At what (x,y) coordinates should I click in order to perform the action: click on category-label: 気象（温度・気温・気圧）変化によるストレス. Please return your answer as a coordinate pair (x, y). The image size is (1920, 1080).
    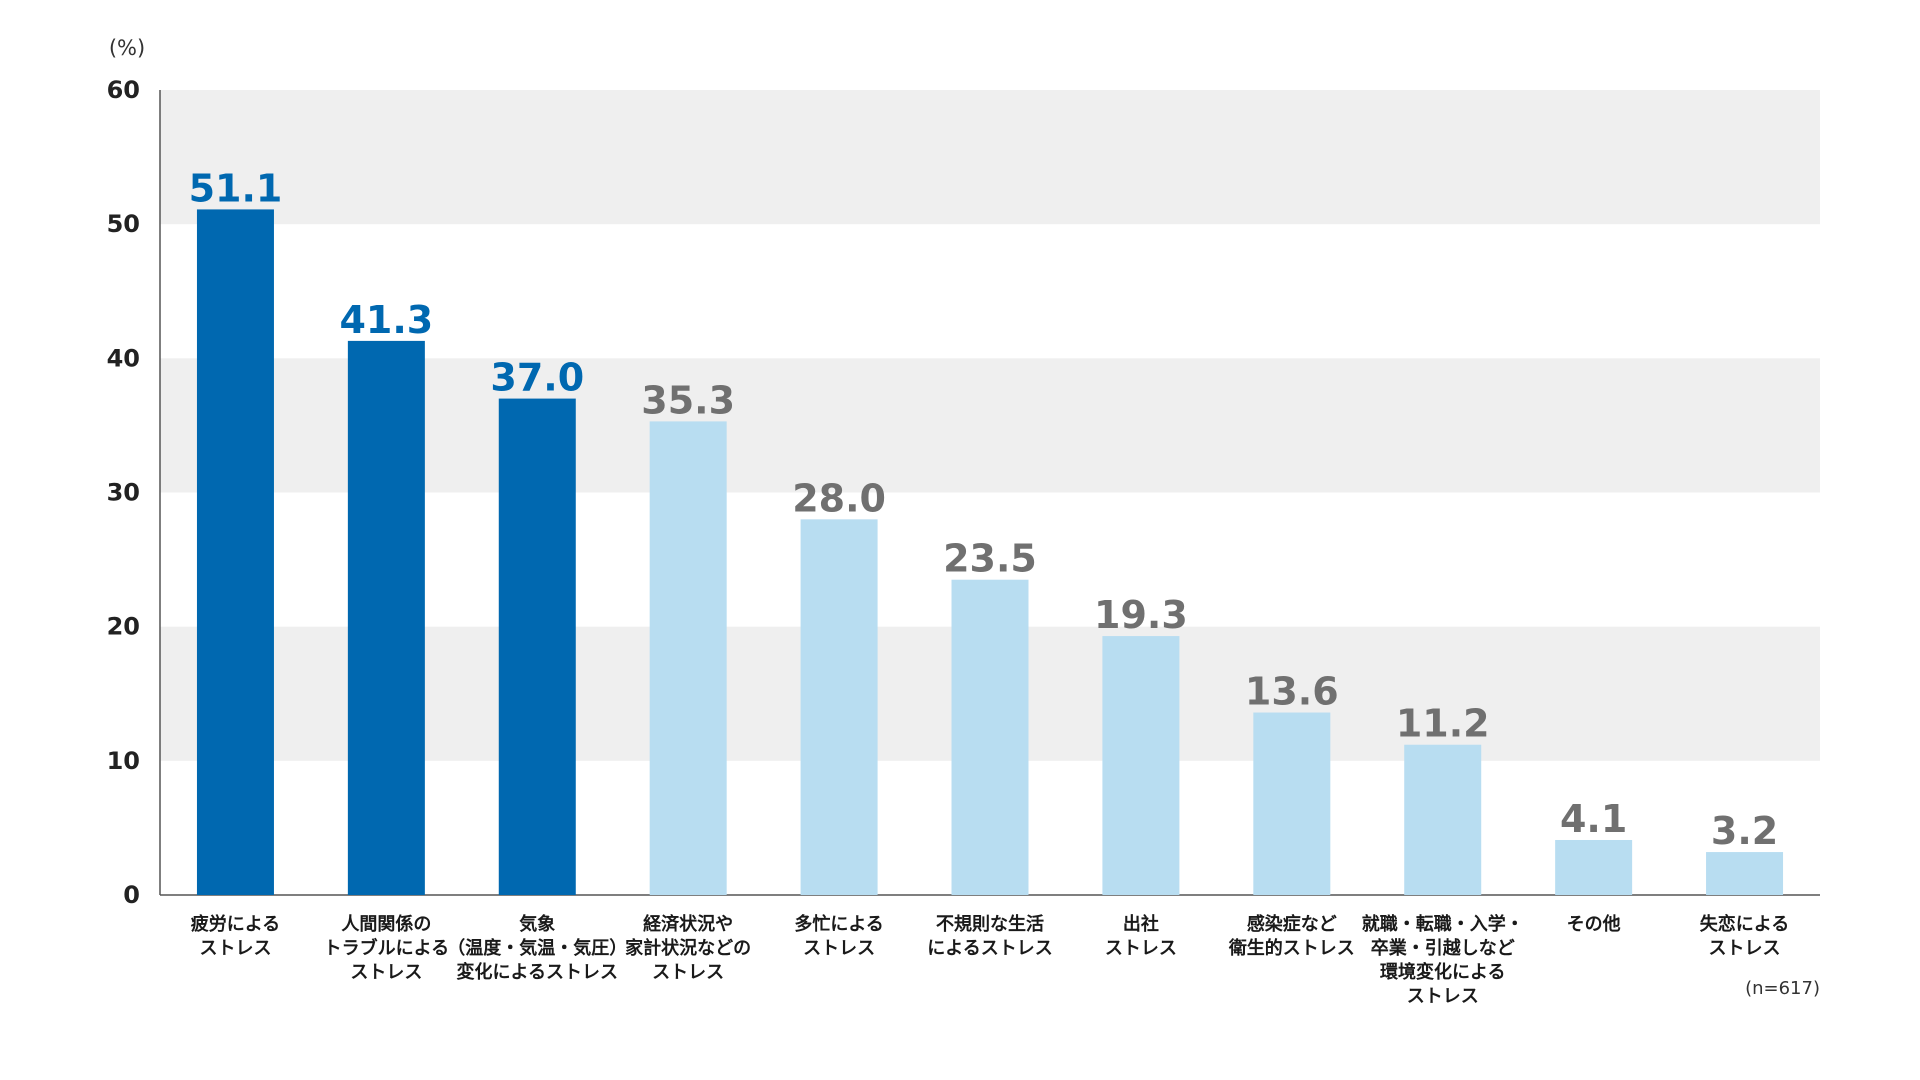
    Looking at the image, I should click on (537, 948).